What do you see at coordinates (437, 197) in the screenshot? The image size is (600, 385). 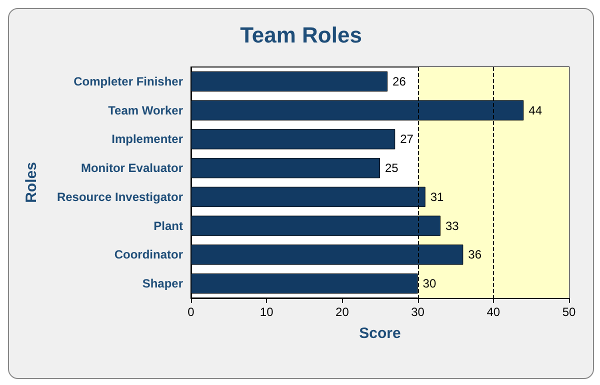 I see `data-label: 31` at bounding box center [437, 197].